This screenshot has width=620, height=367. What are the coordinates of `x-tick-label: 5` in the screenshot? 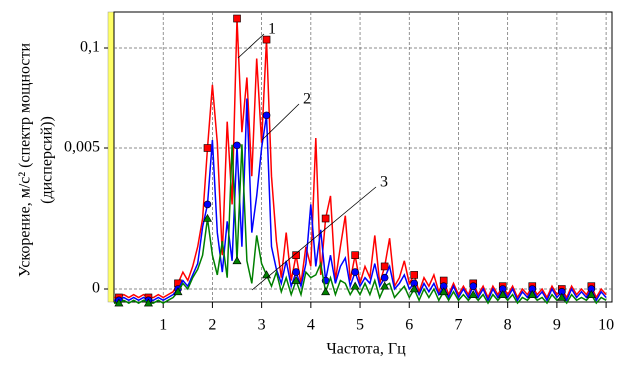 It's located at (360, 325).